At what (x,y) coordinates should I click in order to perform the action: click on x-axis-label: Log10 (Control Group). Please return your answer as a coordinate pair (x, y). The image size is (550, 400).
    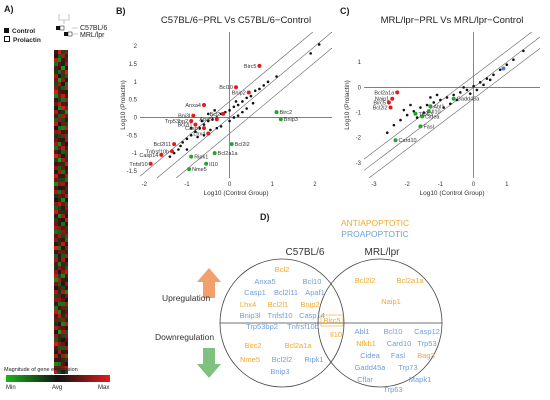
    Looking at the image, I should click on (451, 193).